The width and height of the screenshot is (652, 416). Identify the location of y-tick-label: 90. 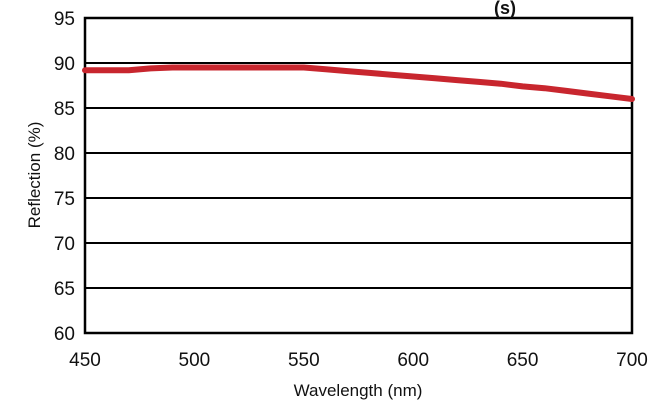
(64, 64).